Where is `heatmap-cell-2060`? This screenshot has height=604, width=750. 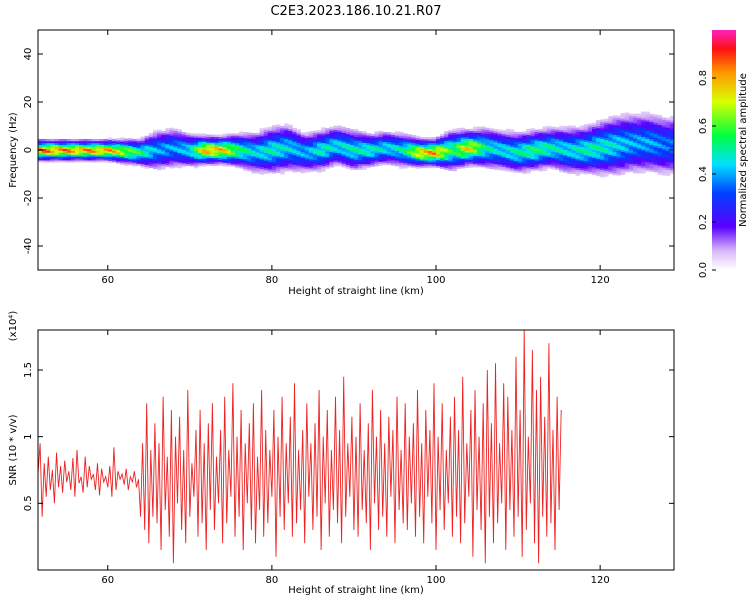
heatmap-cell-2060 is located at coordinates (508, 170).